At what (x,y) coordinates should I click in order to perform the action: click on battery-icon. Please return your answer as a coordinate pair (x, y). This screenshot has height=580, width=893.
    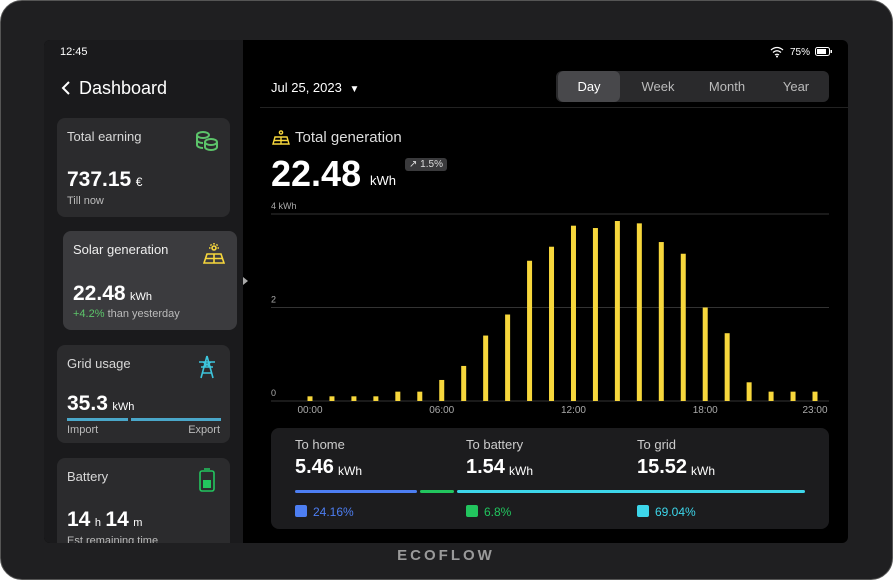
    Looking at the image, I should click on (823, 51).